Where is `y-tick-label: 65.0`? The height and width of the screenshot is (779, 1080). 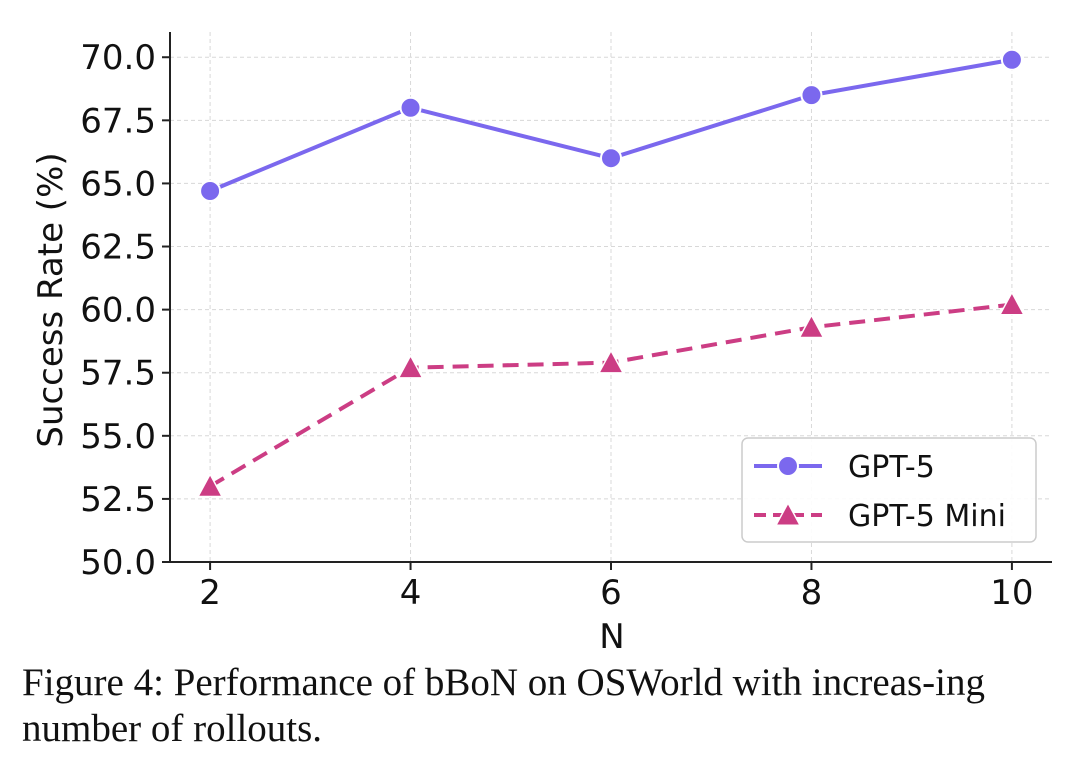
y-tick-label: 65.0 is located at coordinates (118, 184).